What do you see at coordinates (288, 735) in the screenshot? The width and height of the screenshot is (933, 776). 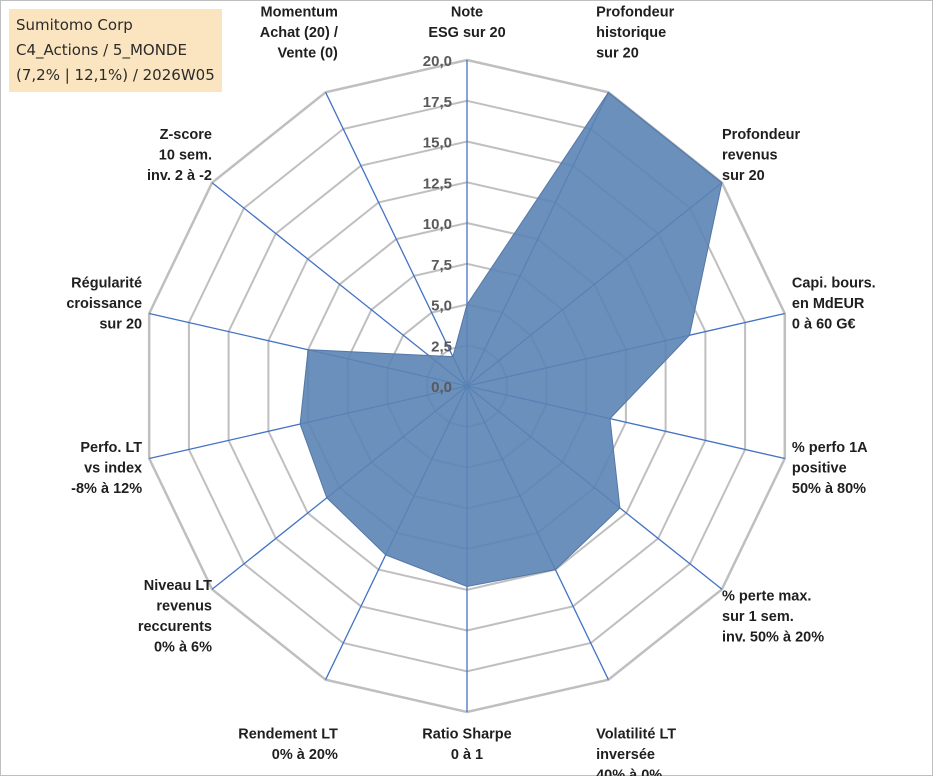 I see `axis-label-line: Rendement LT` at bounding box center [288, 735].